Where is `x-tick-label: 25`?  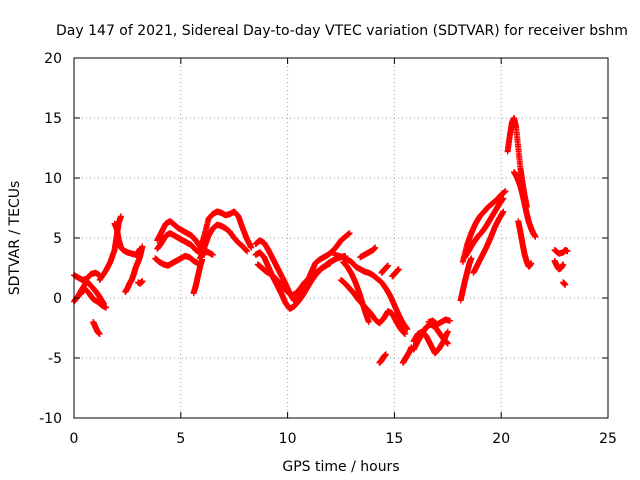
x-tick-label: 25 is located at coordinates (608, 439).